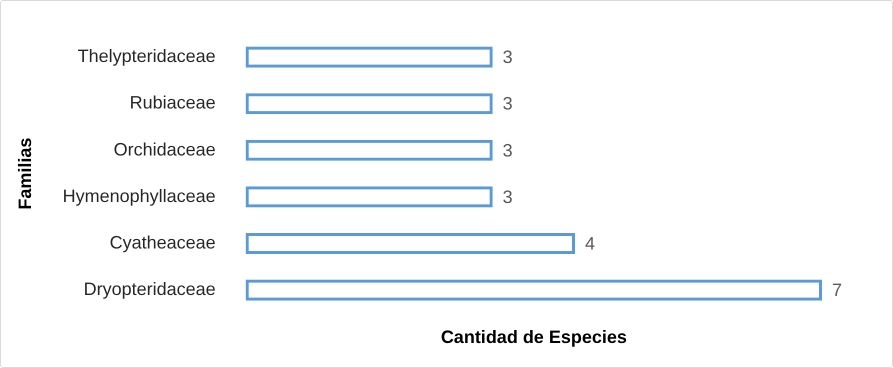 The width and height of the screenshot is (893, 368). I want to click on y-tick-label: Dryopteridaceae, so click(150, 289).